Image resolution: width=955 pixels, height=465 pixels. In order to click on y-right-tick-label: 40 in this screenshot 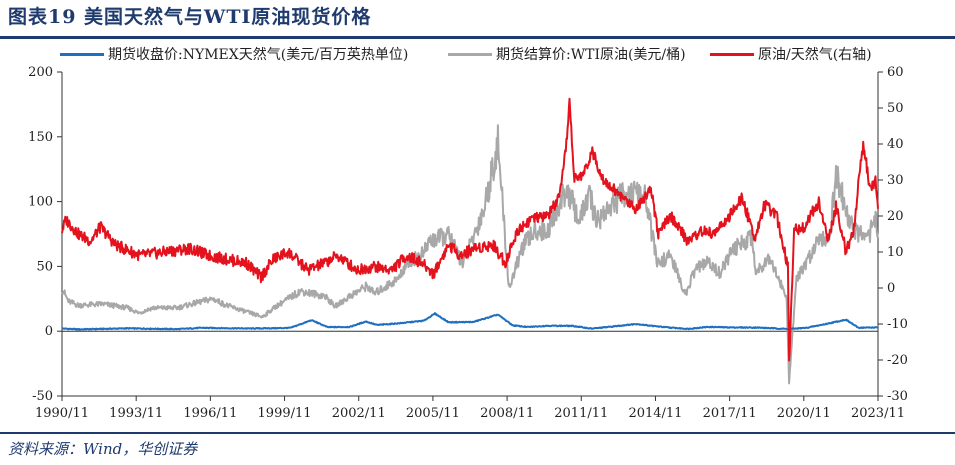, I will do `click(895, 144)`.